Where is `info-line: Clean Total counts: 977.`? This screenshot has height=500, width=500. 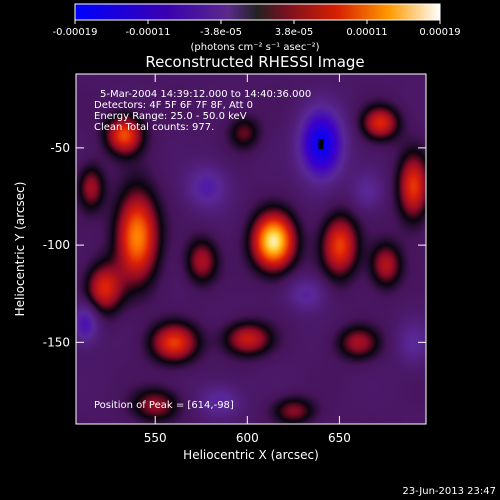
info-line: Clean Total counts: 977. is located at coordinates (154, 127).